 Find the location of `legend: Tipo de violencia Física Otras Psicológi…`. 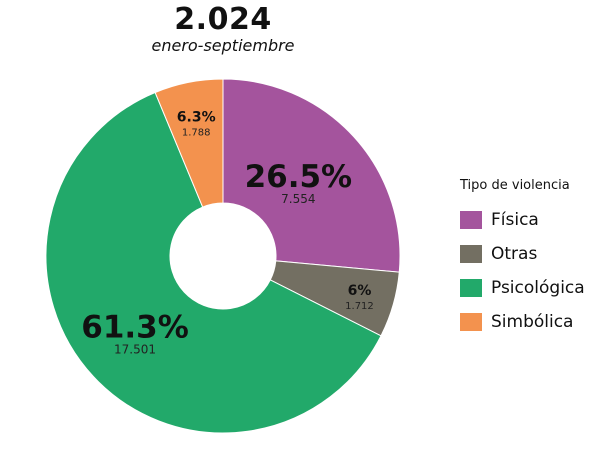

legend: Tipo de violencia Física Otras Psicológi… is located at coordinates (522, 258).